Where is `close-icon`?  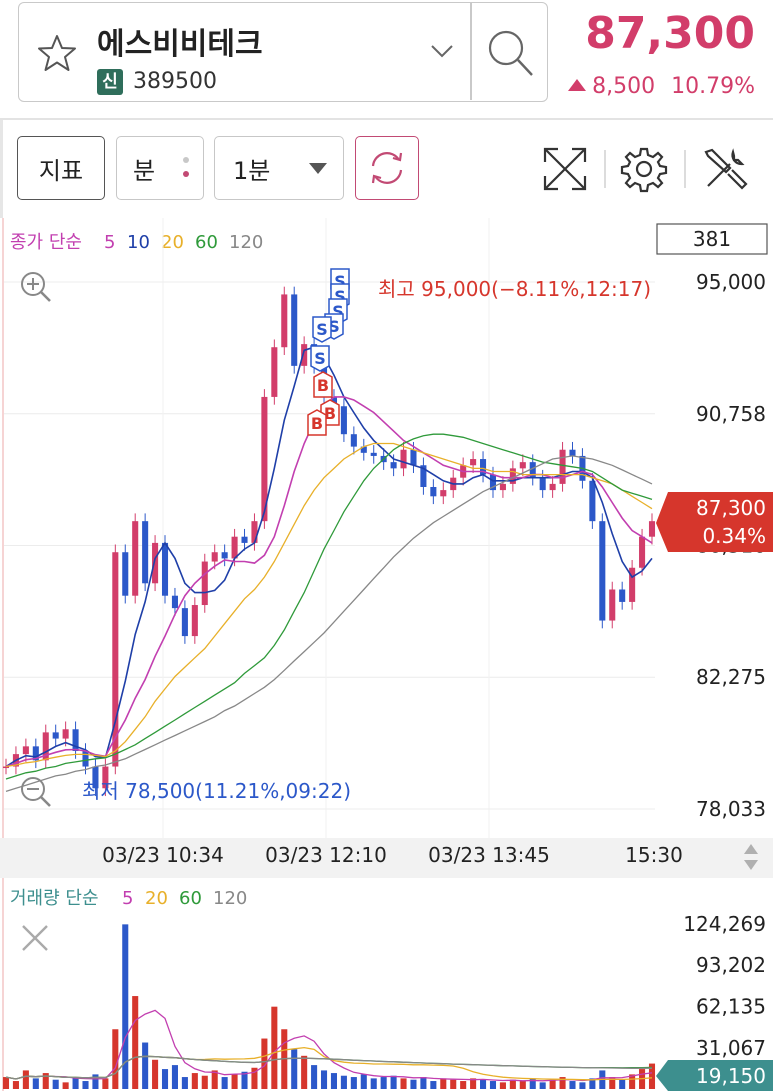 close-icon is located at coordinates (35, 938).